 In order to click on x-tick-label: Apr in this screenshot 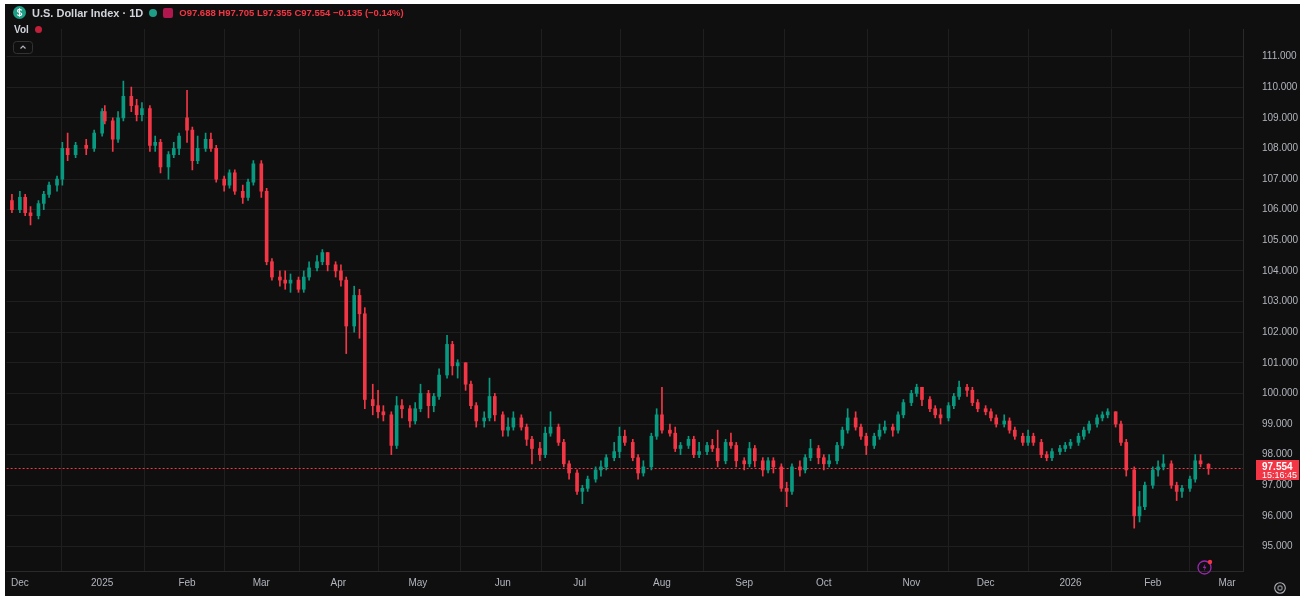, I will do `click(338, 582)`.